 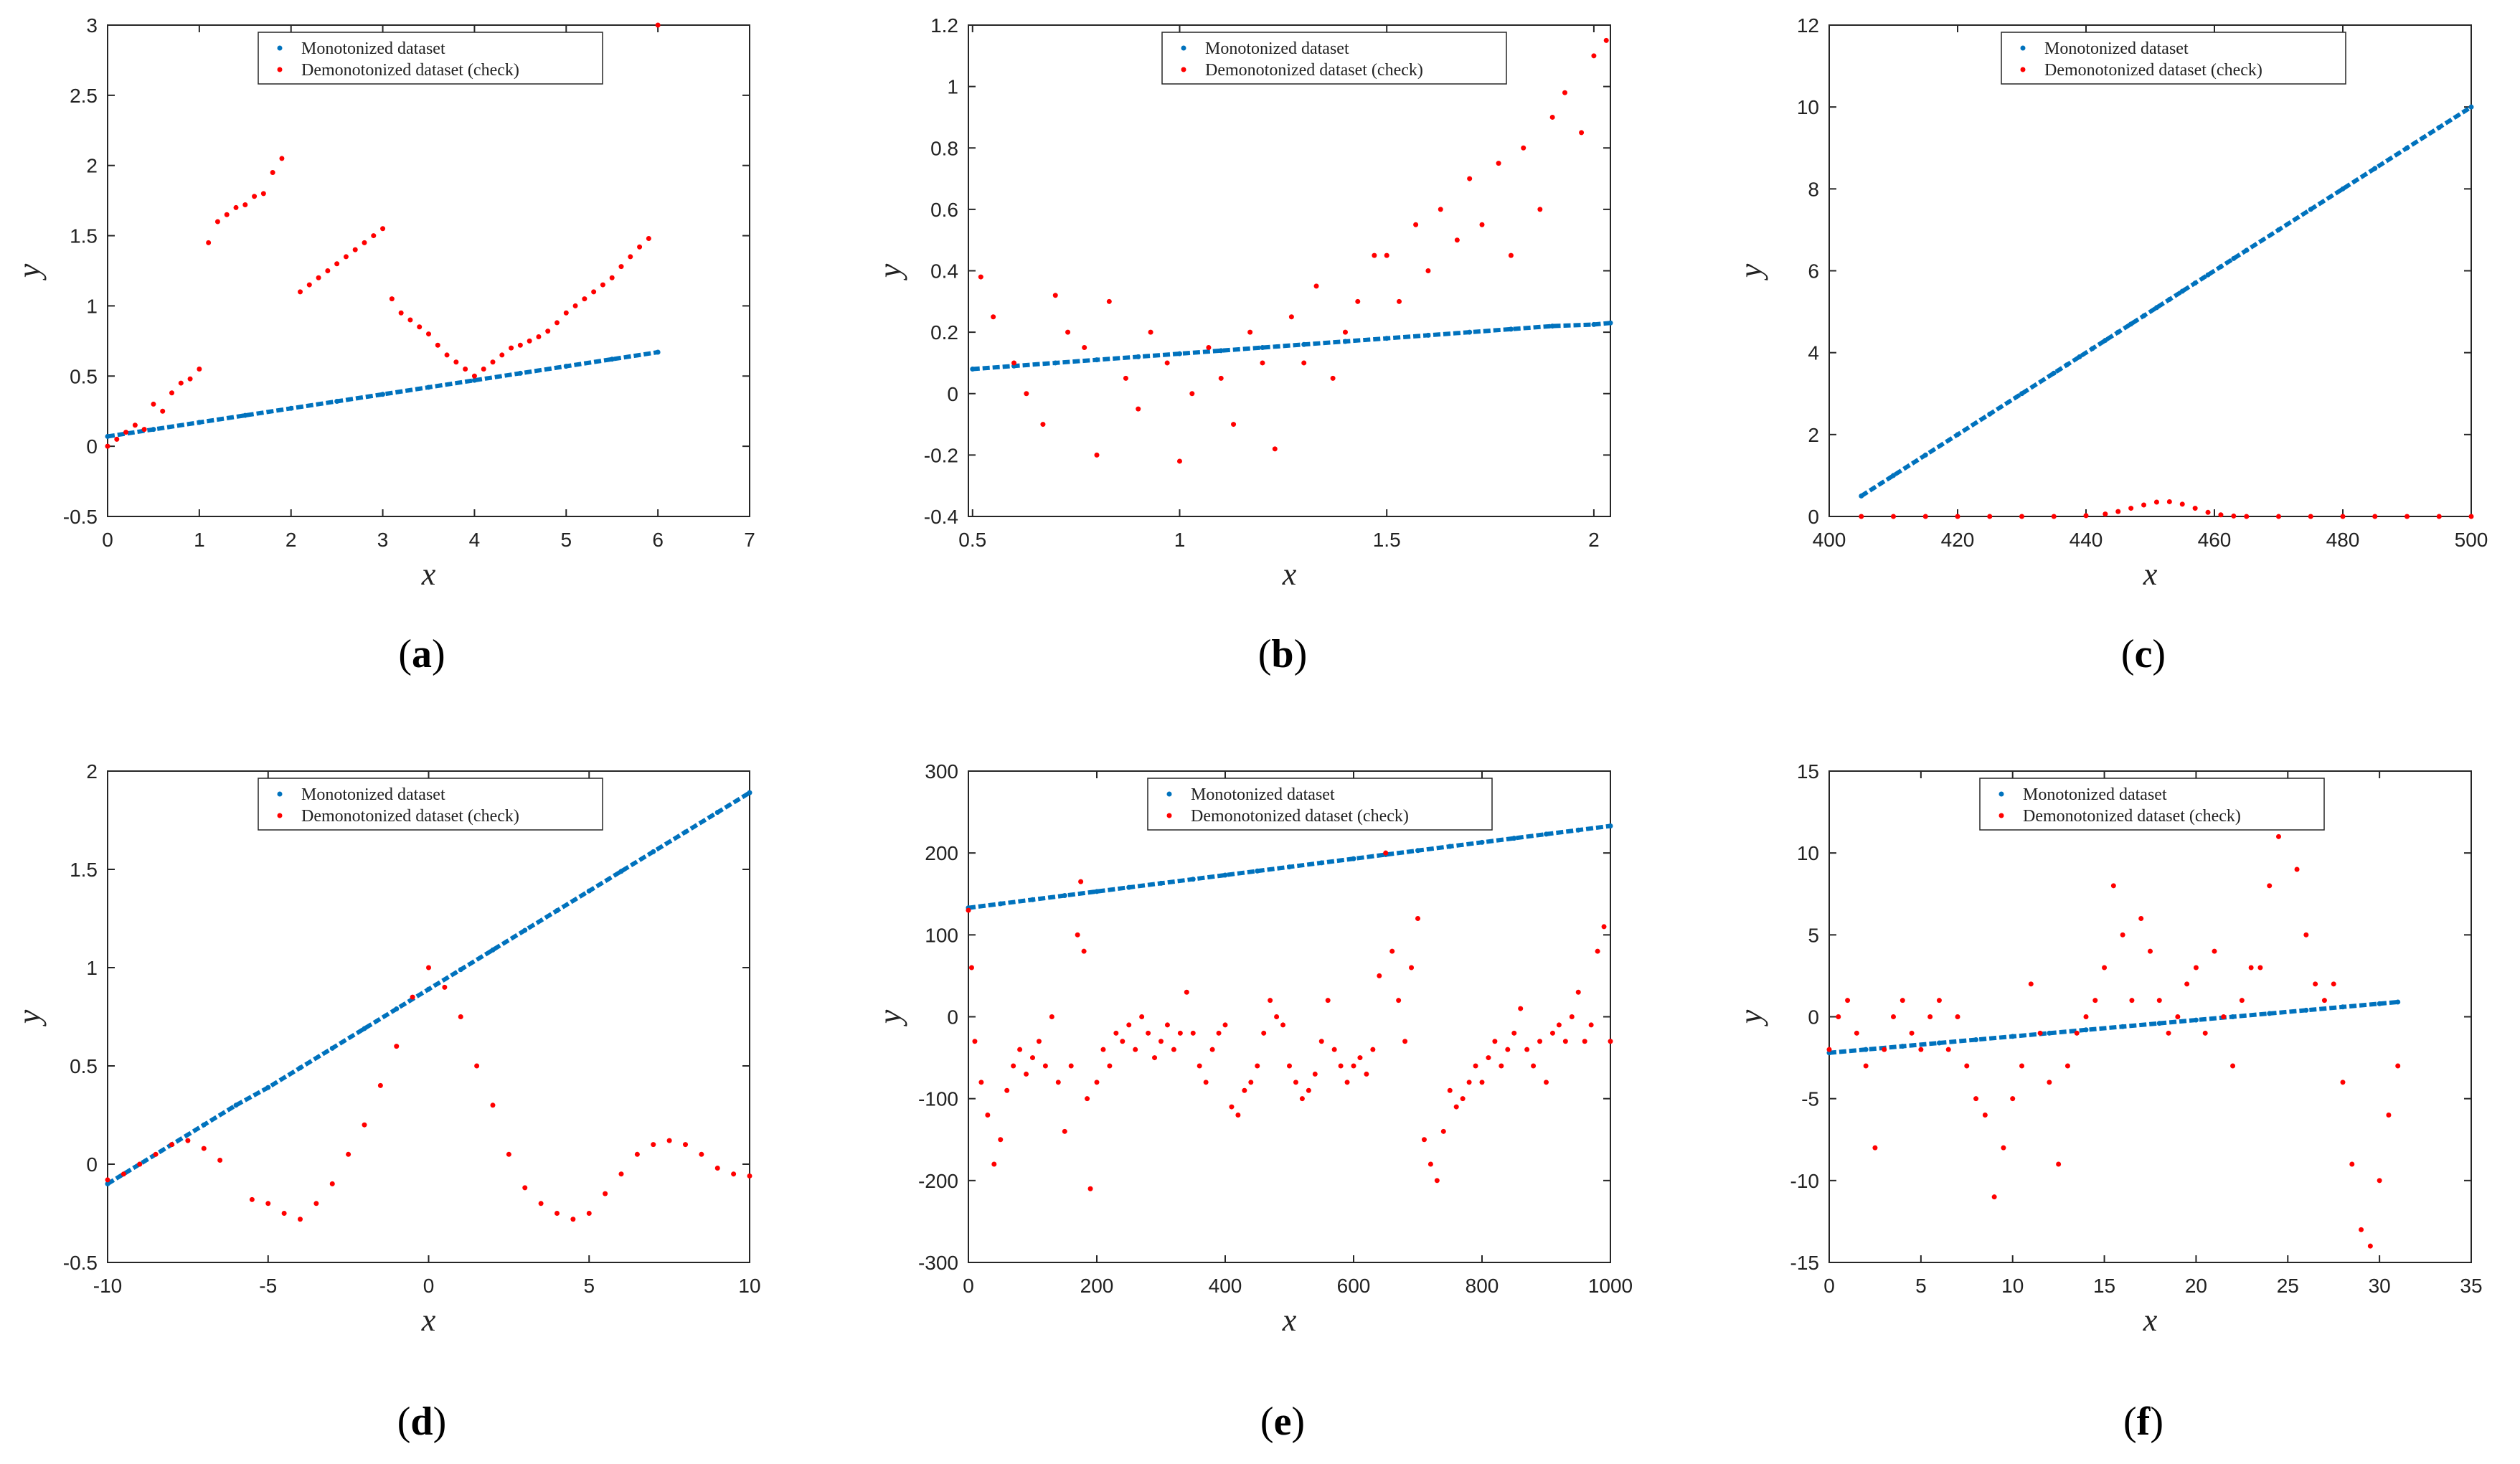 I want to click on y-tick-label: 1, so click(x=92, y=968).